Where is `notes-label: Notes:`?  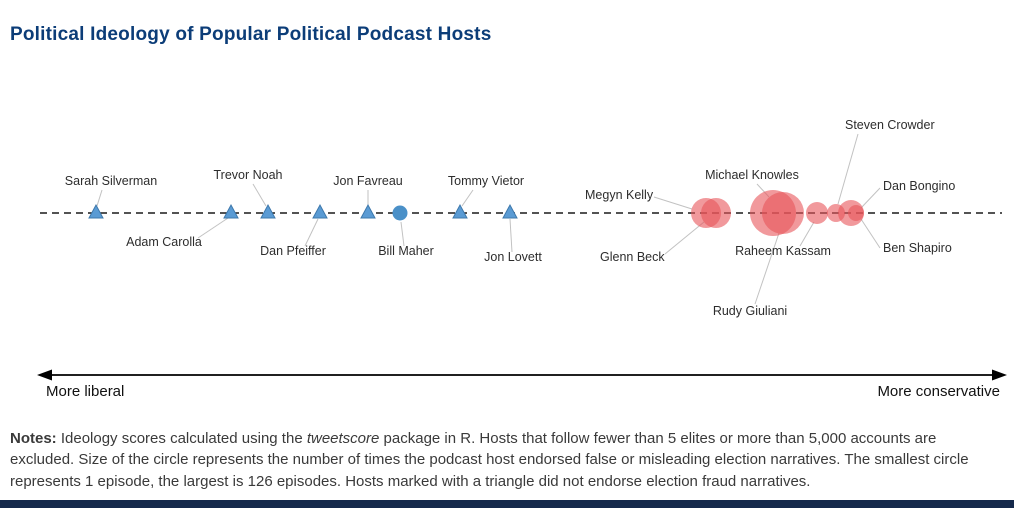 notes-label: Notes: is located at coordinates (33, 438).